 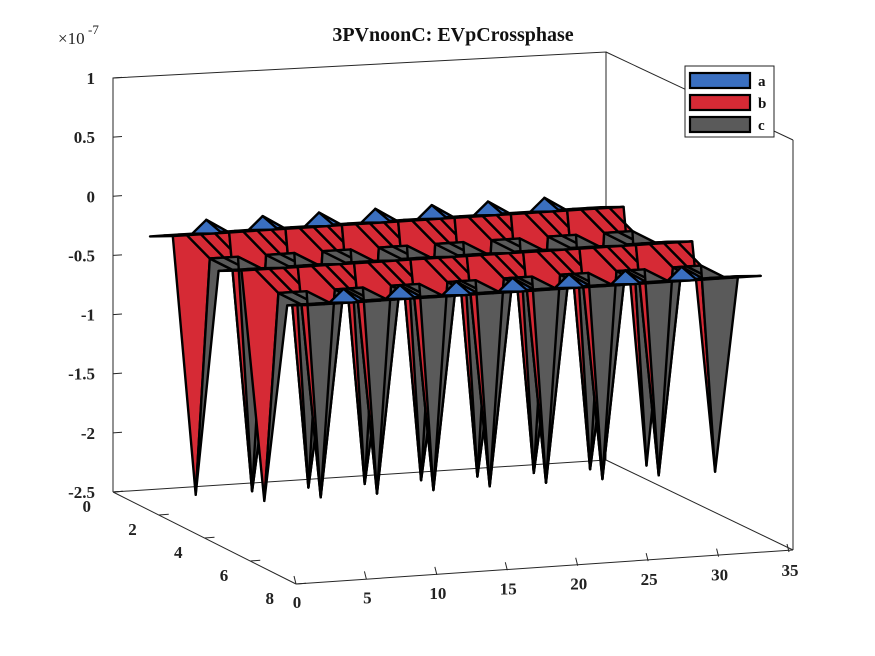 I want to click on legend-swatch-a, so click(x=720, y=80).